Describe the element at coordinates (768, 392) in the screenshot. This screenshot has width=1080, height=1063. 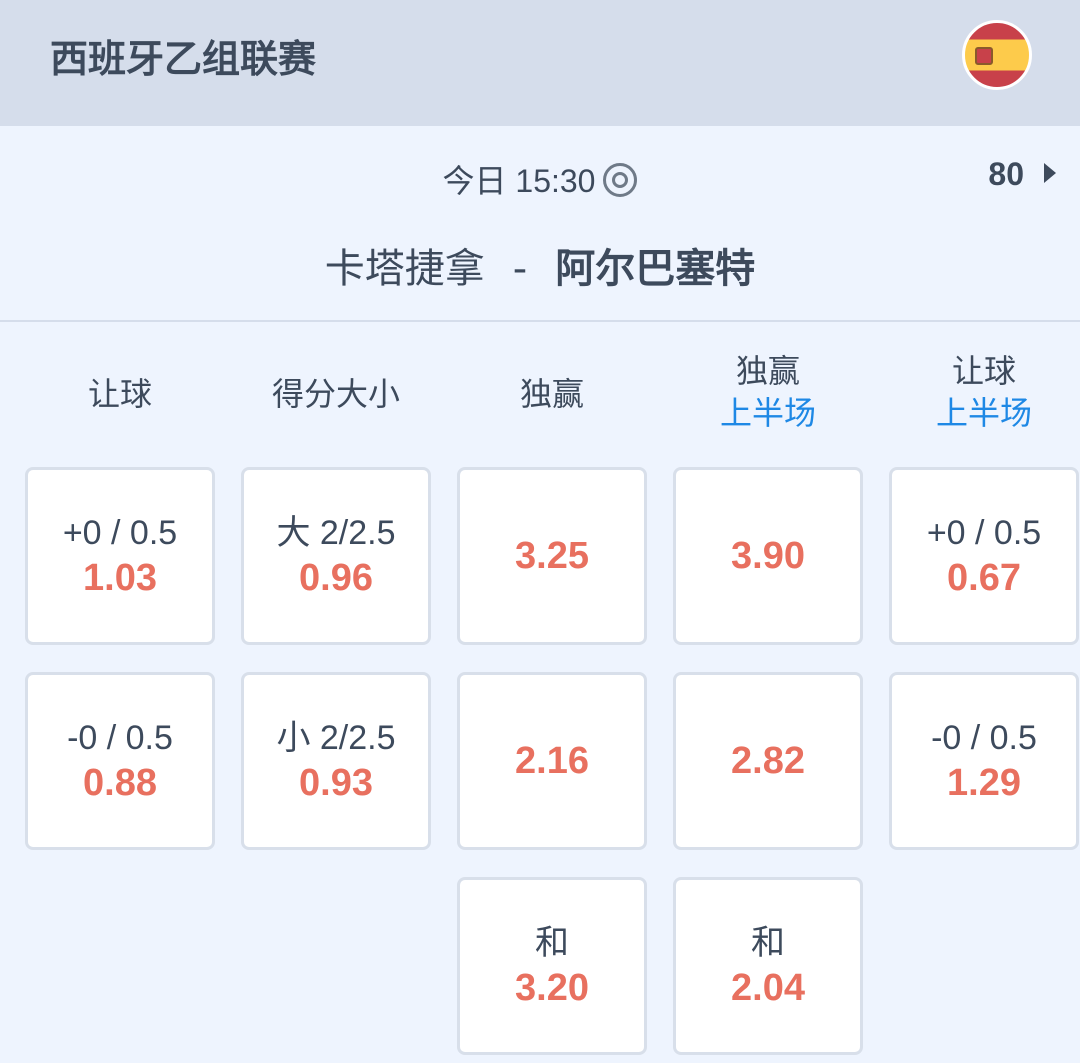
I see `column-header: 独赢 上半场` at that location.